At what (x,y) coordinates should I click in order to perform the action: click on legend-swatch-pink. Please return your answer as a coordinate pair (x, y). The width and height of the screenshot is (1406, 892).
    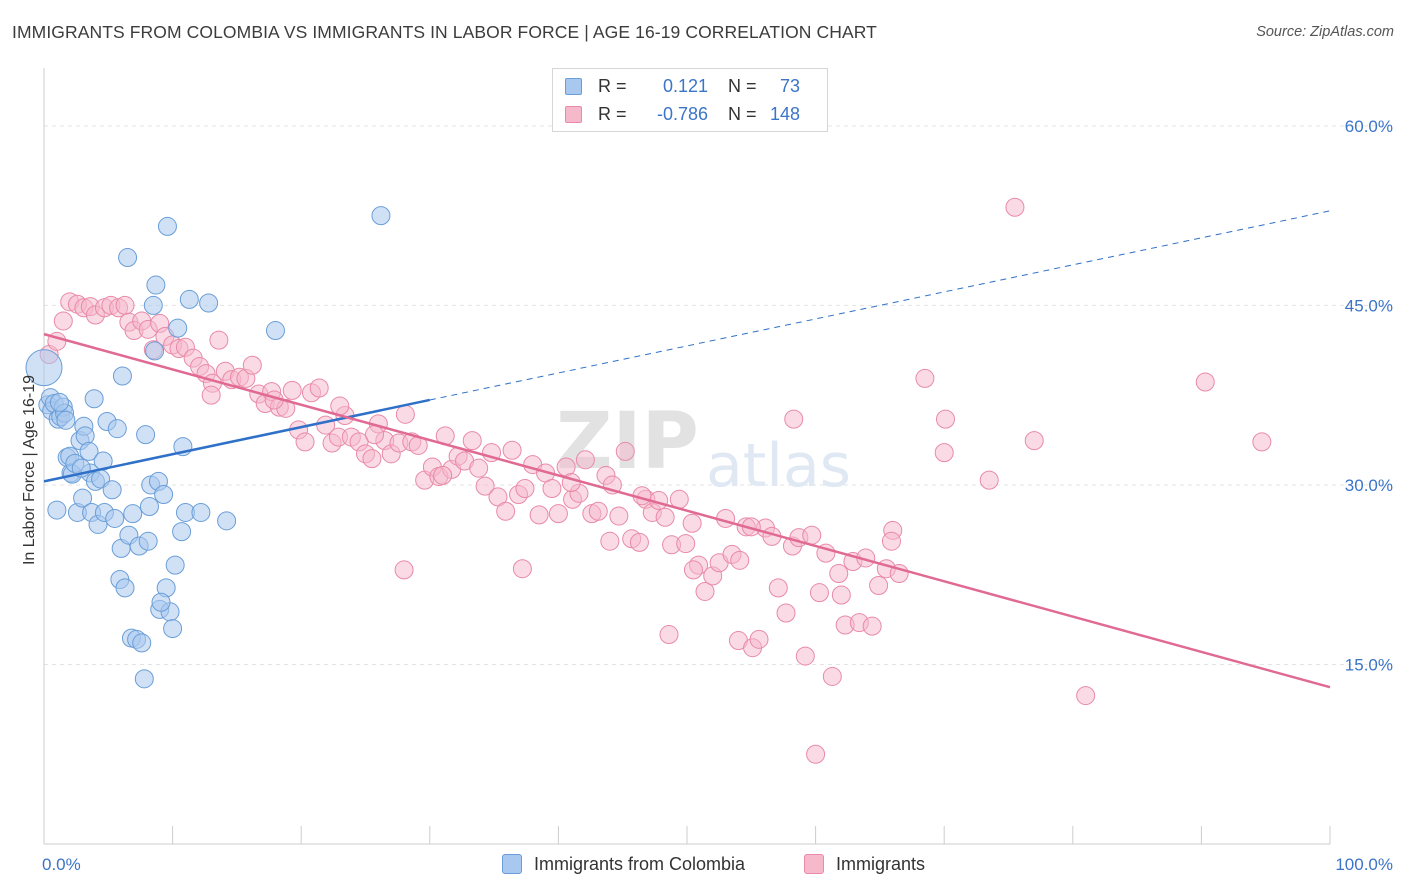
    Looking at the image, I should click on (573, 114).